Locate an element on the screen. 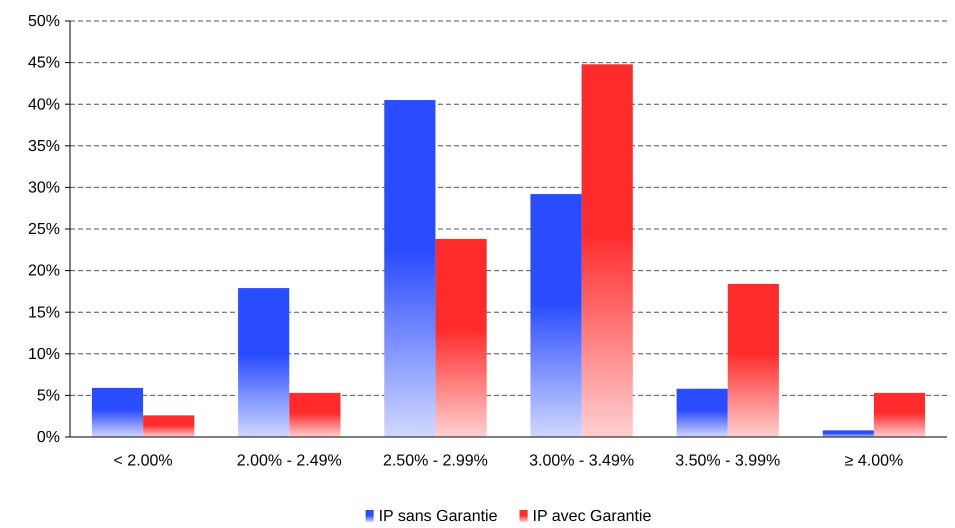  y-tick-label: 20% is located at coordinates (44, 271).